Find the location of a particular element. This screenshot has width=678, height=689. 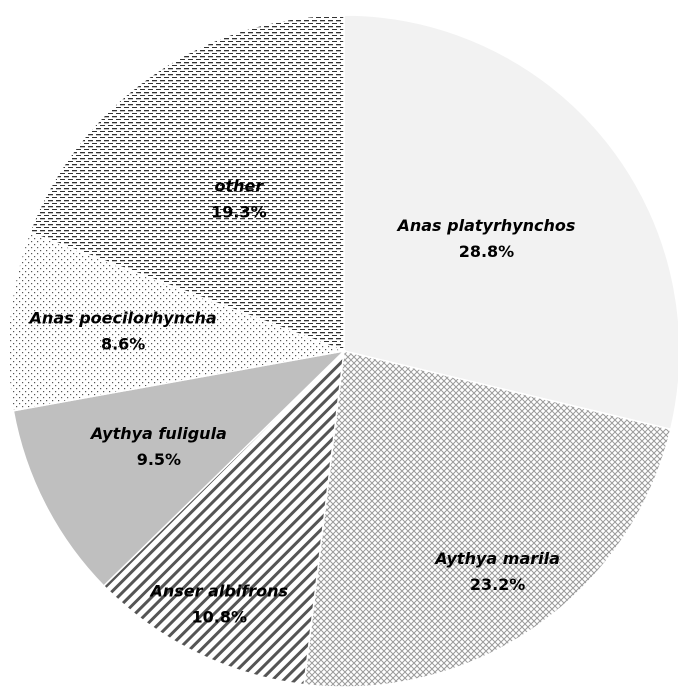

slice-name: other is located at coordinates (239, 186).